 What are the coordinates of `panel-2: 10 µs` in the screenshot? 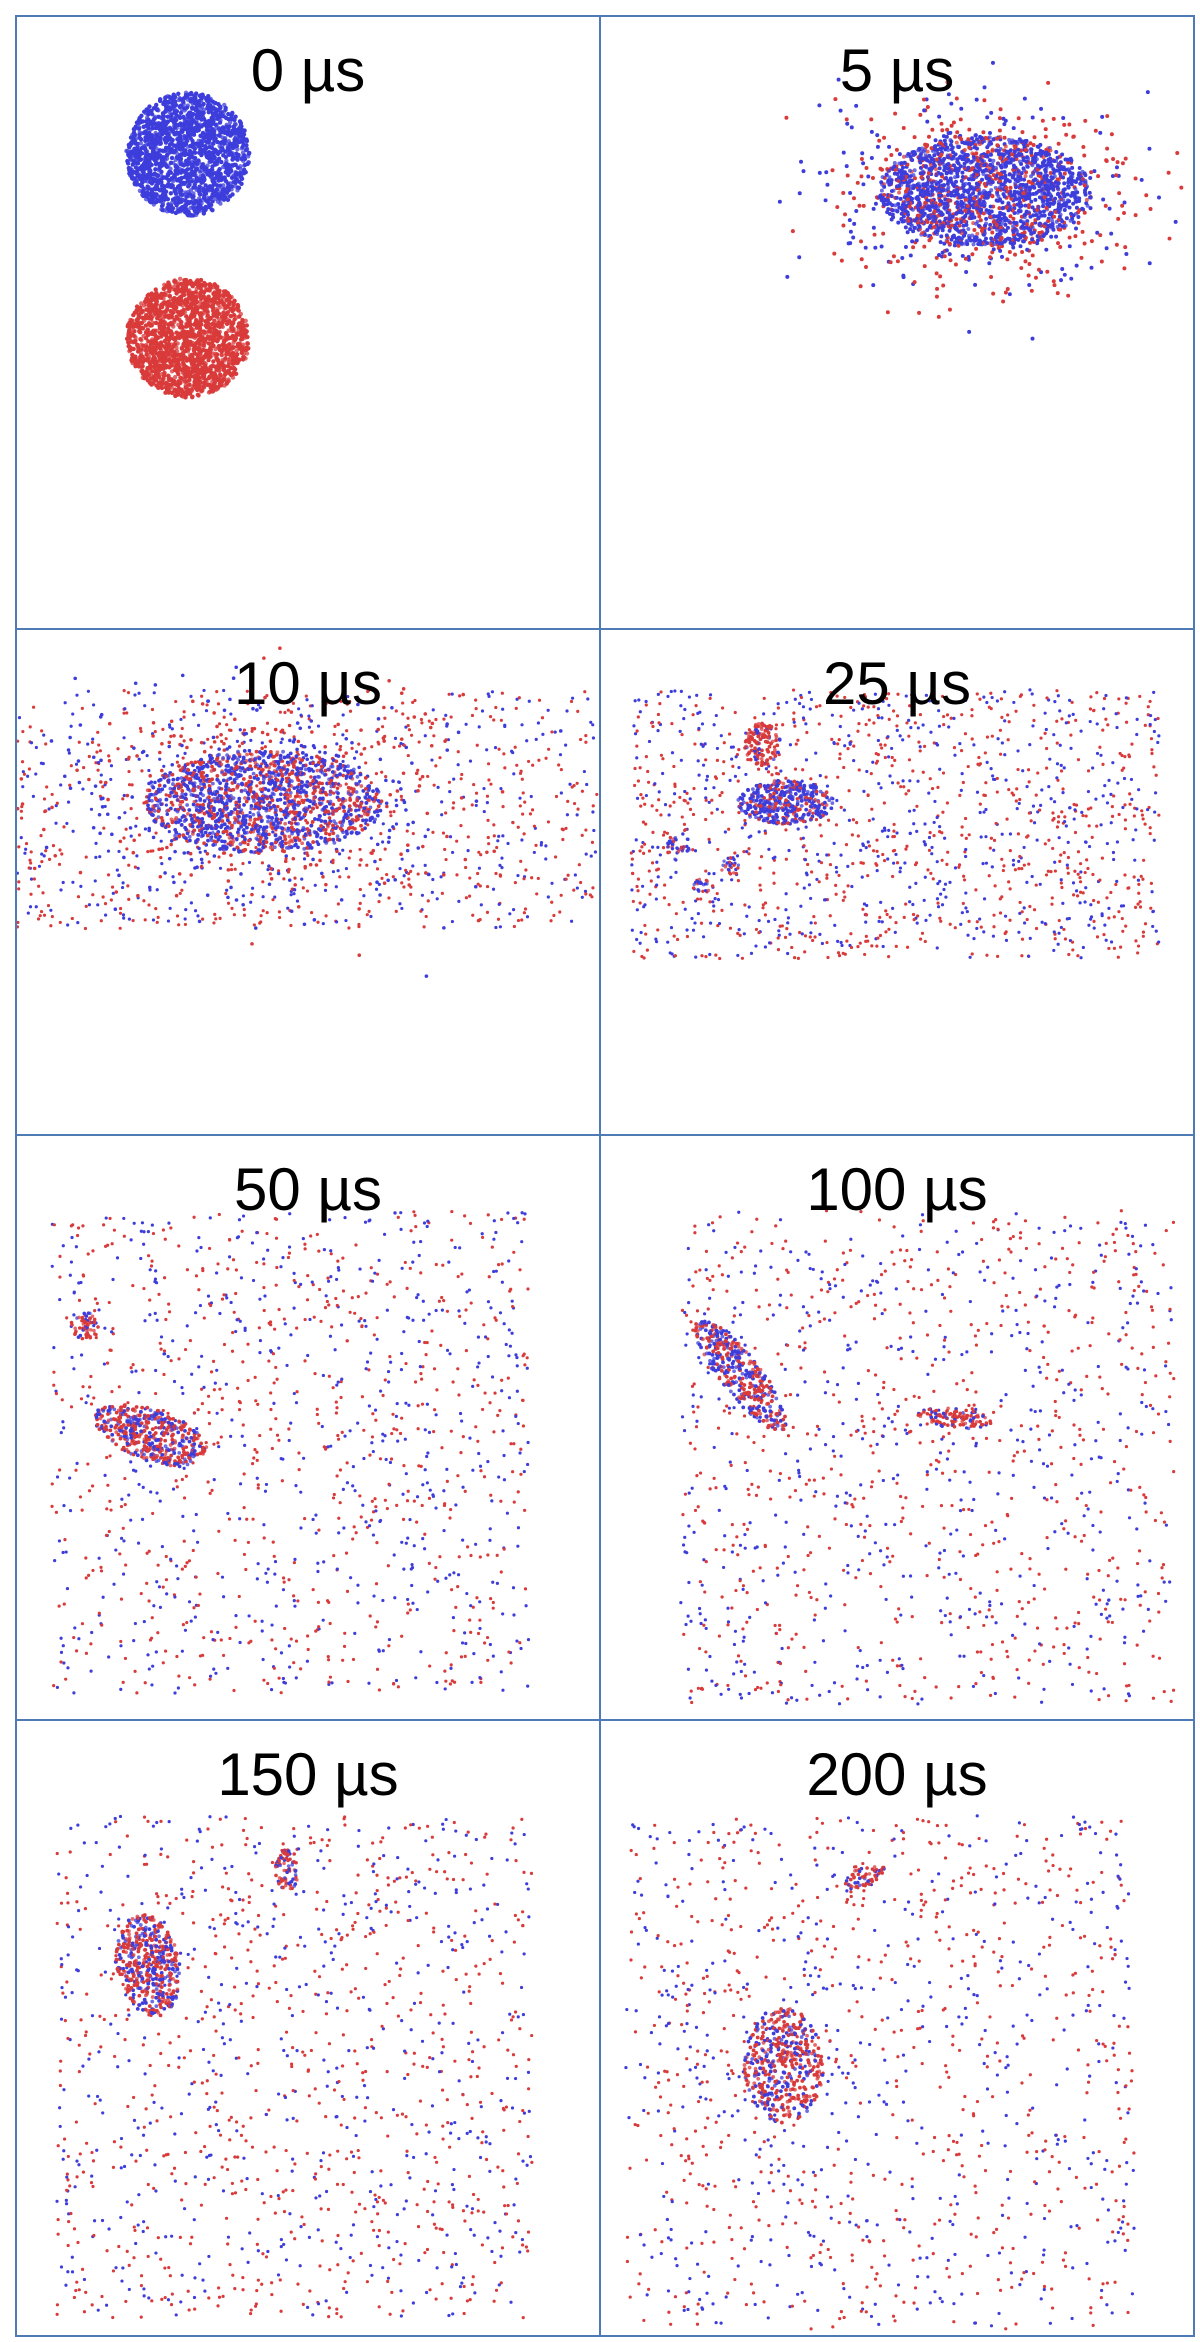 It's located at (308, 883).